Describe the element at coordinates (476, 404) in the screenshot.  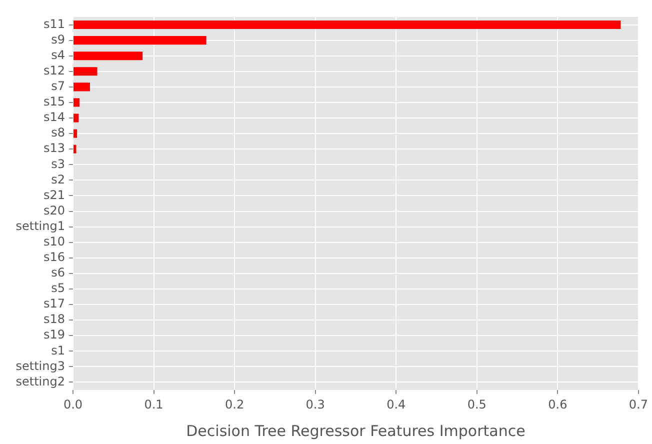
I see `x-tick-label: 0.5` at that location.